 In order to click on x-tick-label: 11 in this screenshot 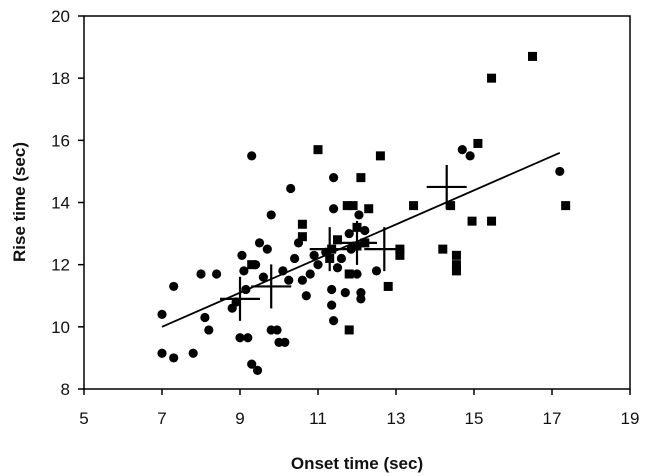, I will do `click(318, 418)`.